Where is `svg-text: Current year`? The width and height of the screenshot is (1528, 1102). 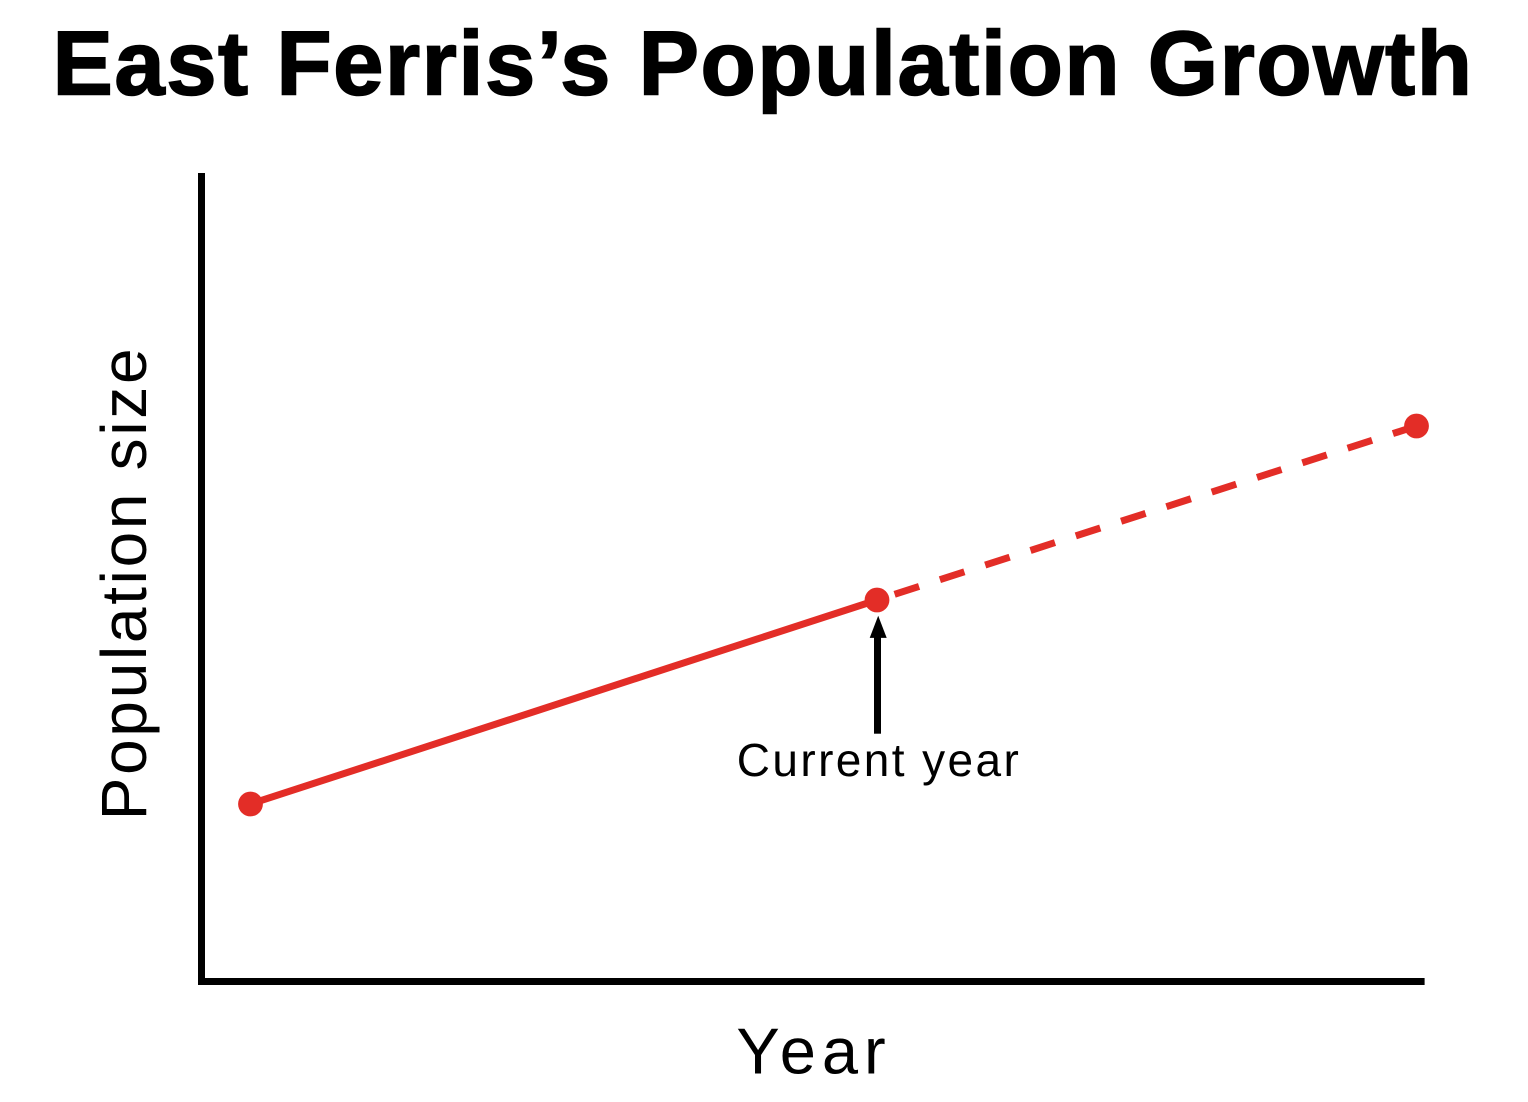 svg-text: Current year is located at coordinates (879, 760).